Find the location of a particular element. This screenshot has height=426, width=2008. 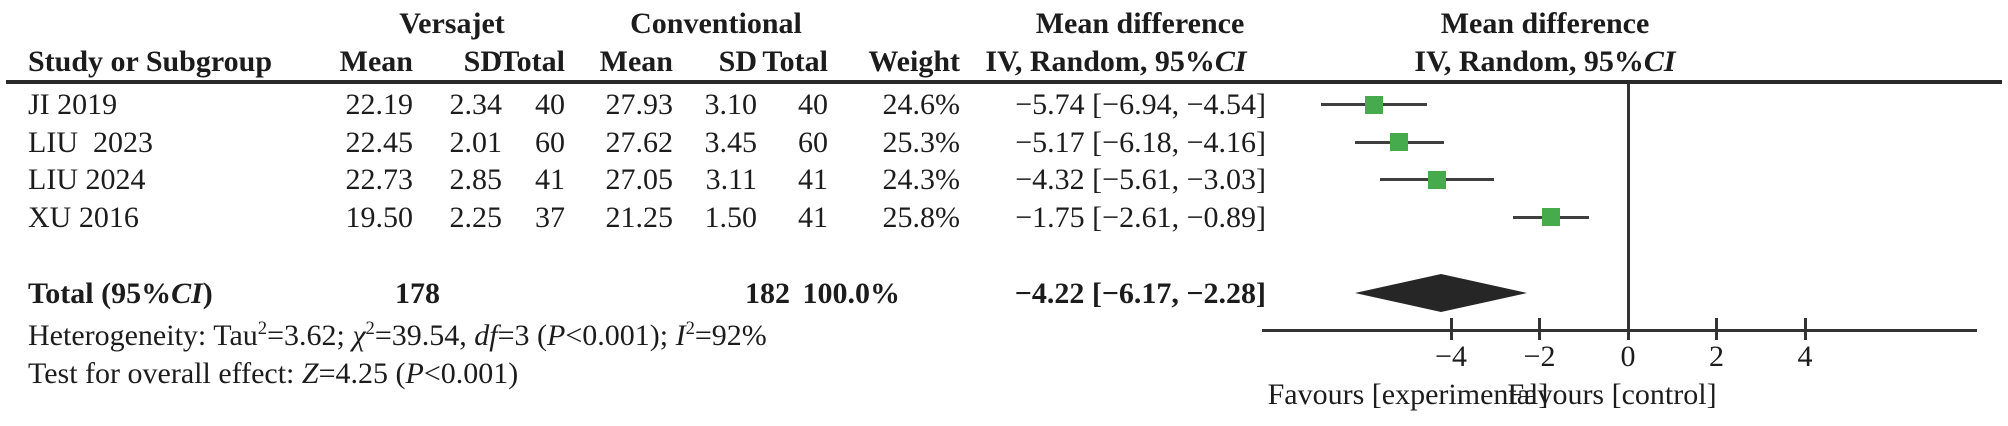

versajet-mean: 22.45 is located at coordinates (379, 142).